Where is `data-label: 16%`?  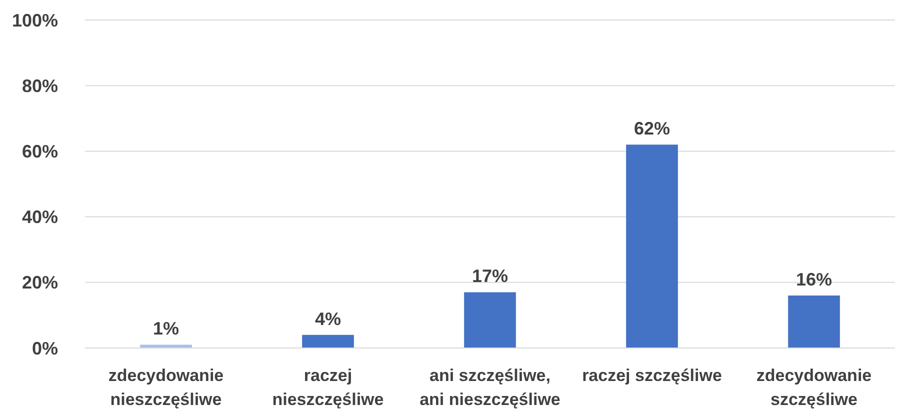 data-label: 16% is located at coordinates (814, 280).